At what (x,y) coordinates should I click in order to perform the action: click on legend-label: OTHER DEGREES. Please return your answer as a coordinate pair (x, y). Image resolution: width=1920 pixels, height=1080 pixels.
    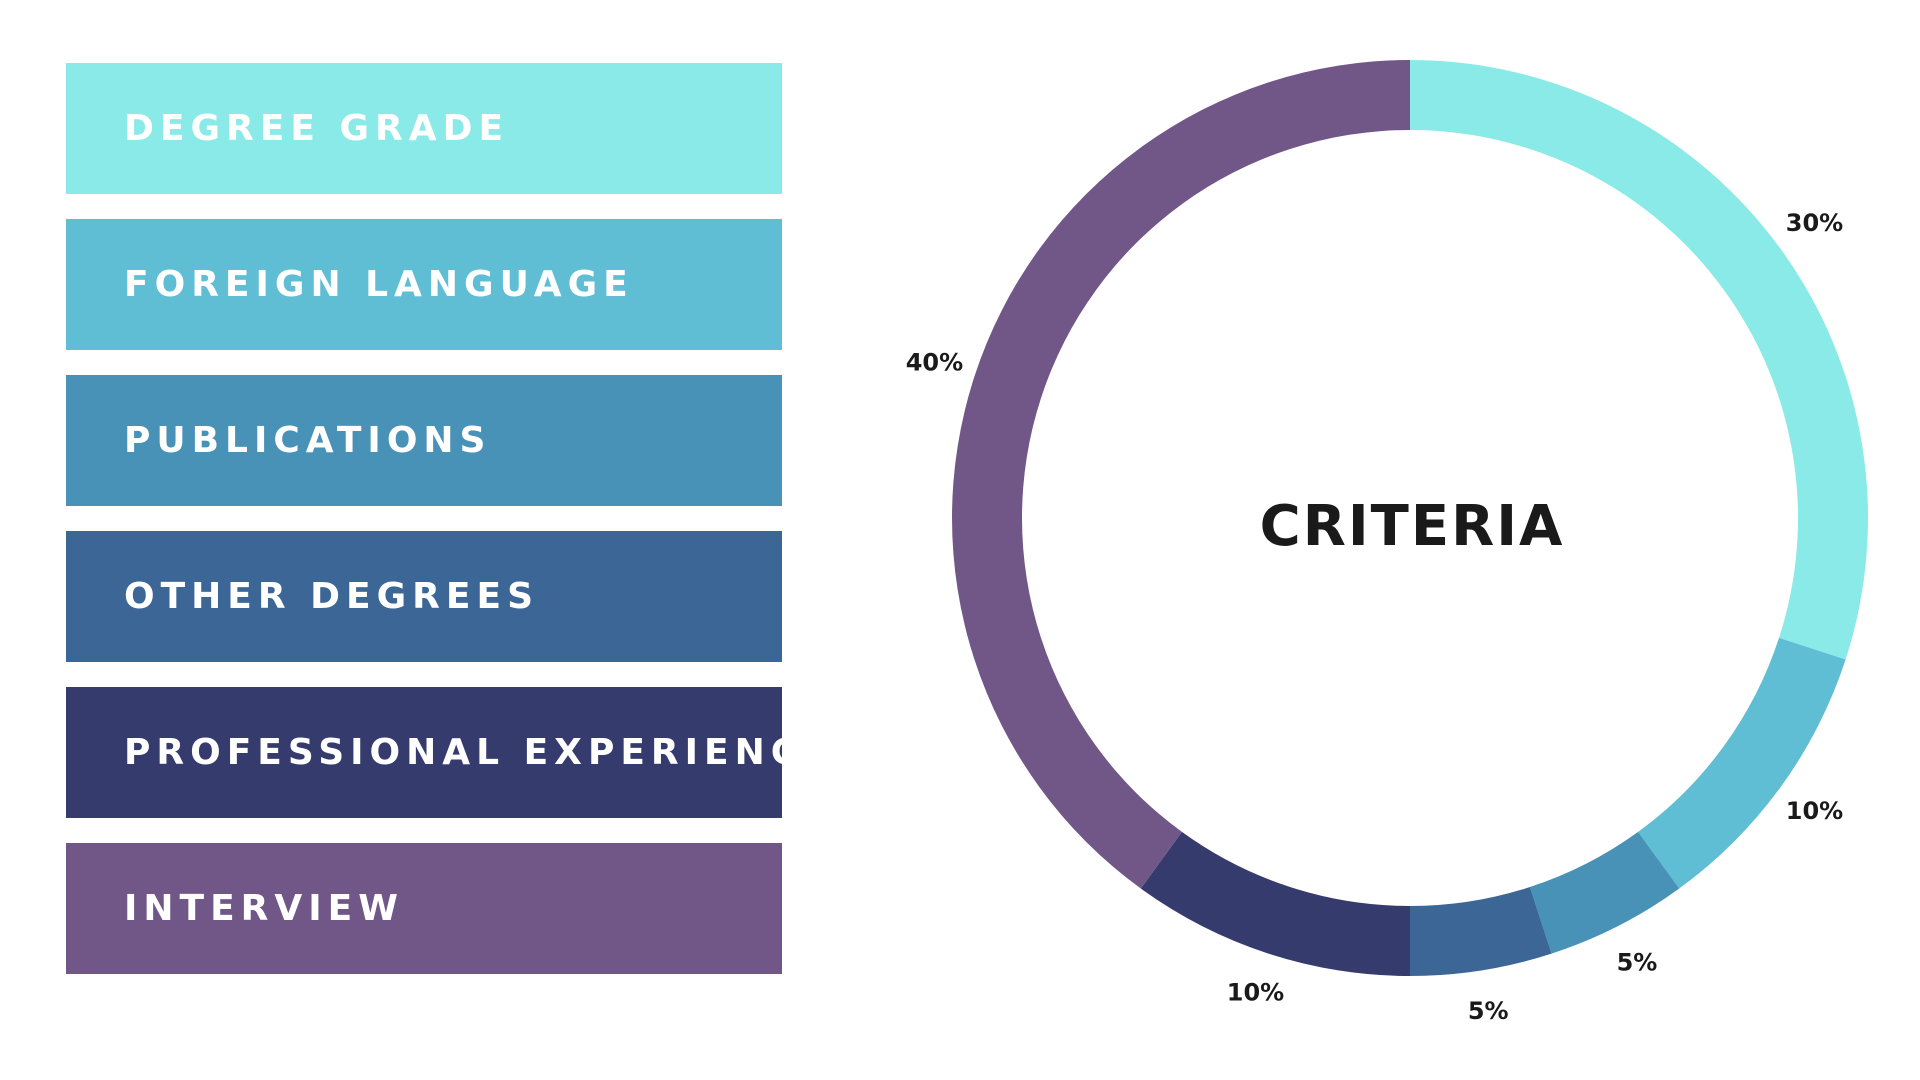
    Looking at the image, I should click on (331, 596).